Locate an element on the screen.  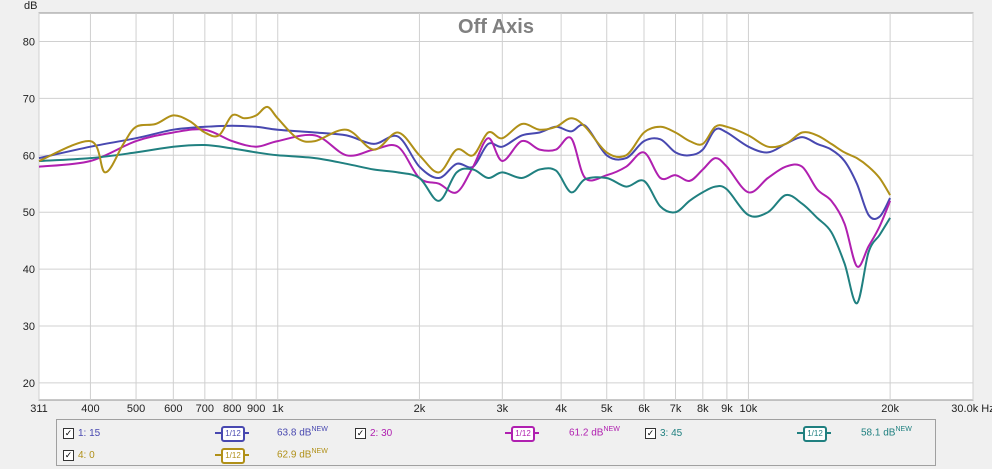
level-readout-1: 63.8 dBNEW is located at coordinates (302, 432).